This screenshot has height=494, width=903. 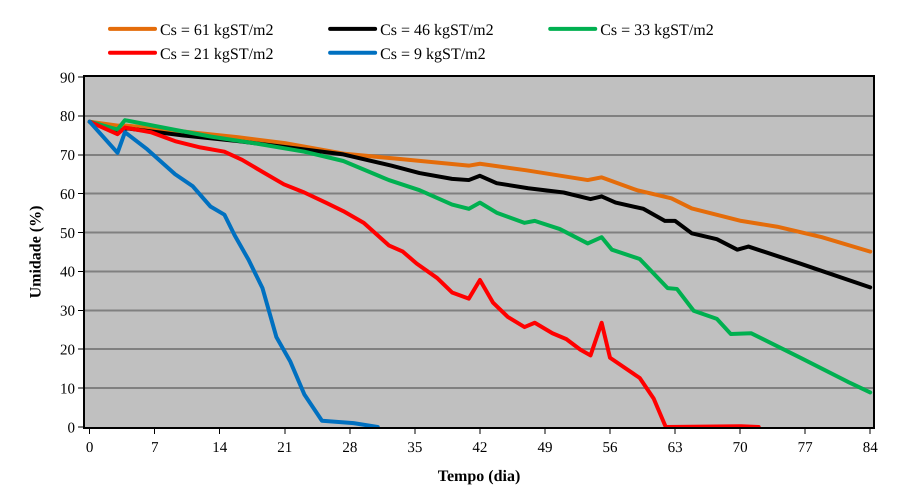 I want to click on y-tick-label: 0, so click(x=71, y=428).